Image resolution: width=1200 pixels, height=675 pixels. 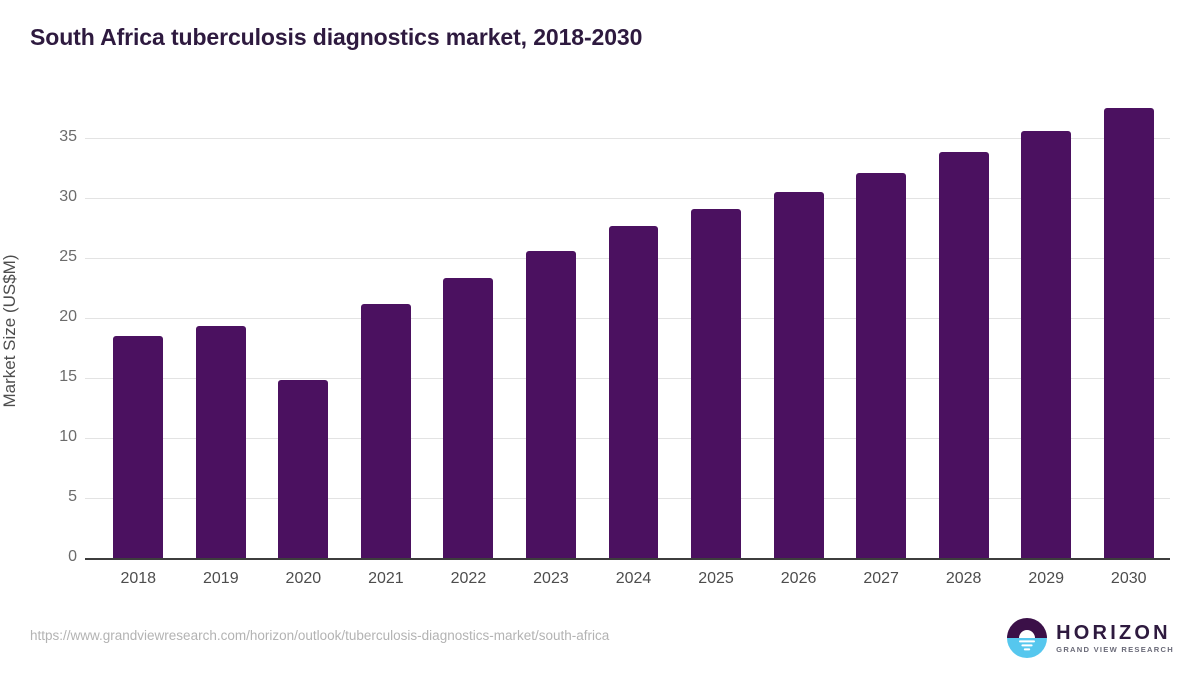 I want to click on y-tick-label: 30, so click(x=68, y=196).